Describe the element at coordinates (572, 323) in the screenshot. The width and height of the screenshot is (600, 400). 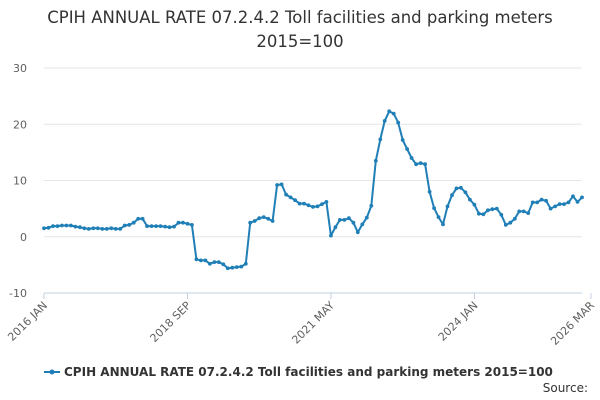
I see `x-tick-label: 2026 MAR` at that location.